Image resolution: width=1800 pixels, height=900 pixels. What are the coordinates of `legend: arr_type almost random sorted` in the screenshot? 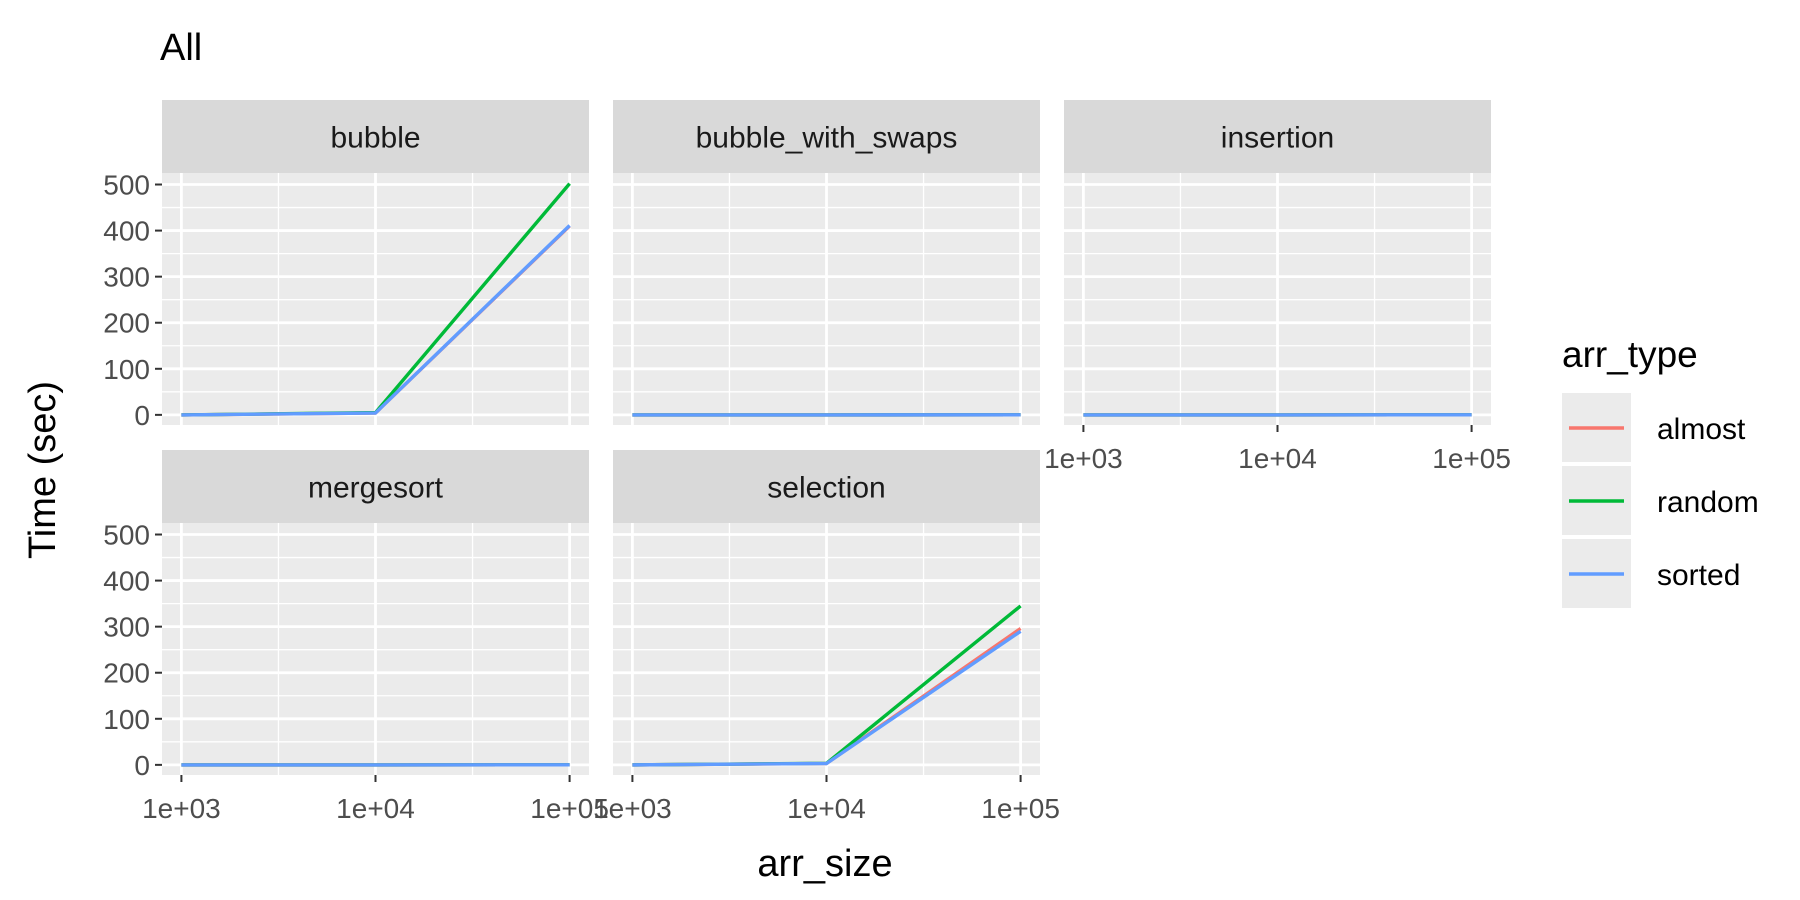 It's located at (1660, 471).